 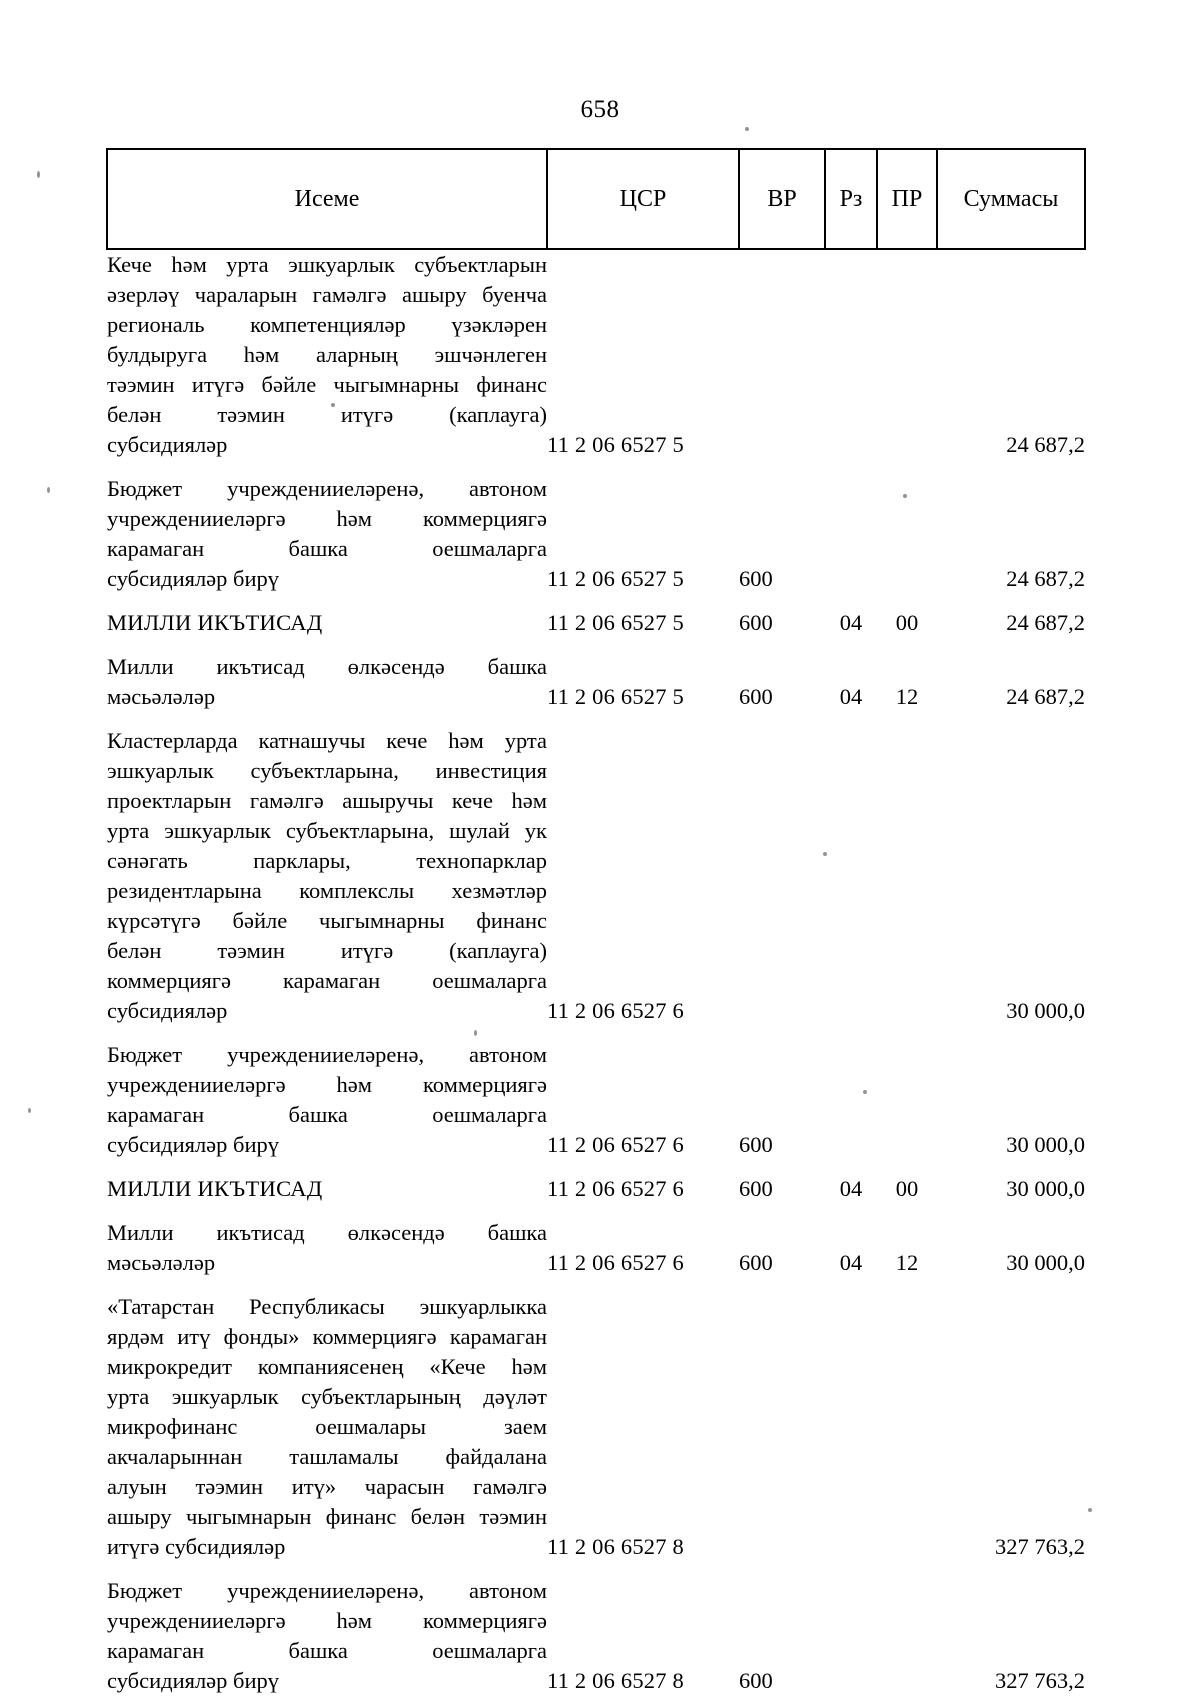 I want to click on cell-name: МИЛЛИ ИКЪТИСАД, so click(x=327, y=623).